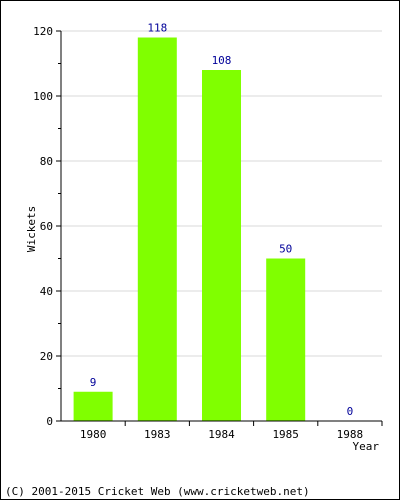 The image size is (400, 500). Describe the element at coordinates (285, 249) in the screenshot. I see `value-label-1985: 50` at that location.